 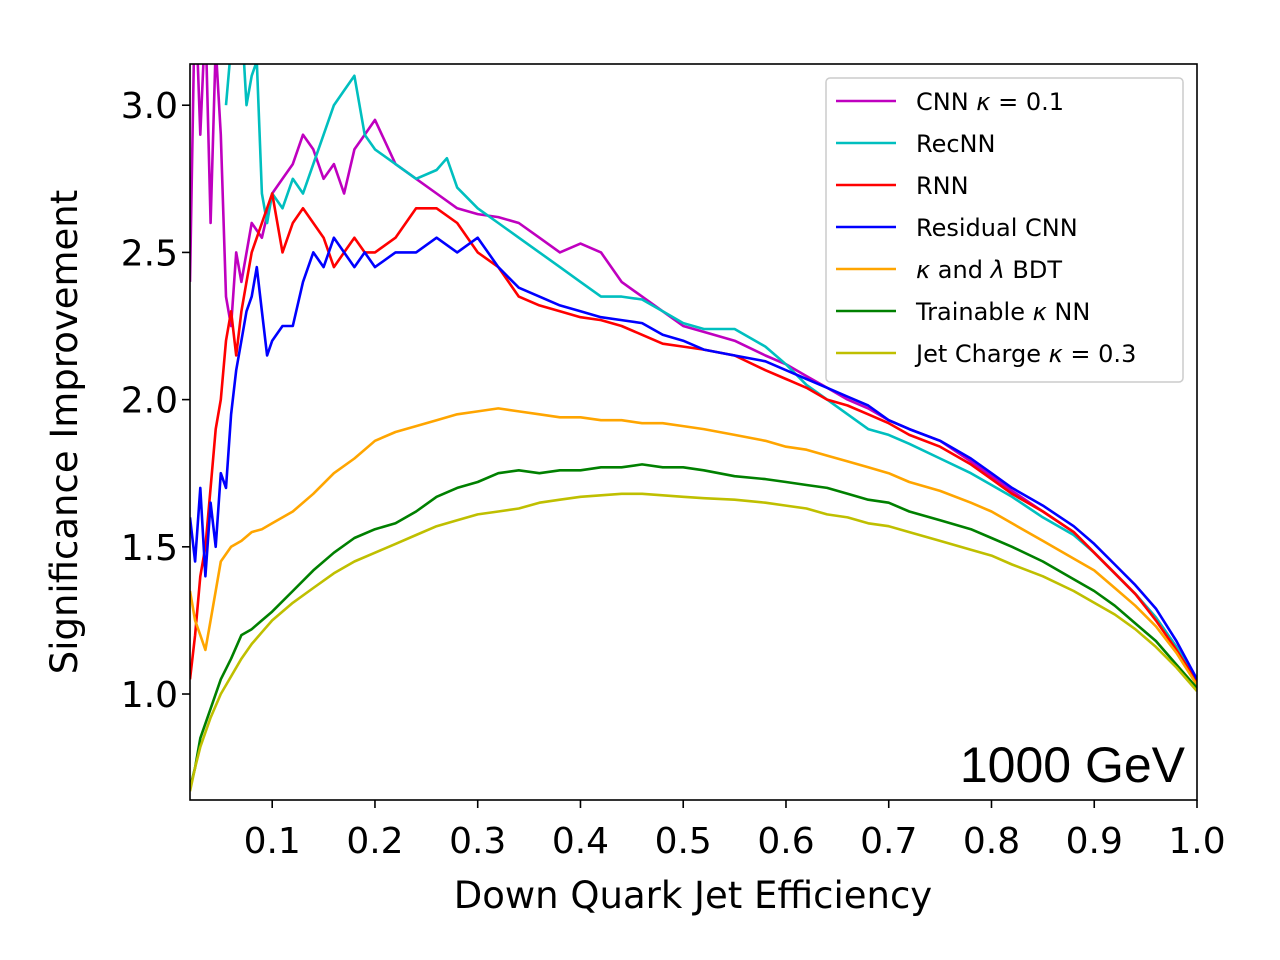 I want to click on legend-label: CNN κ = 0.1, so click(x=990, y=102).